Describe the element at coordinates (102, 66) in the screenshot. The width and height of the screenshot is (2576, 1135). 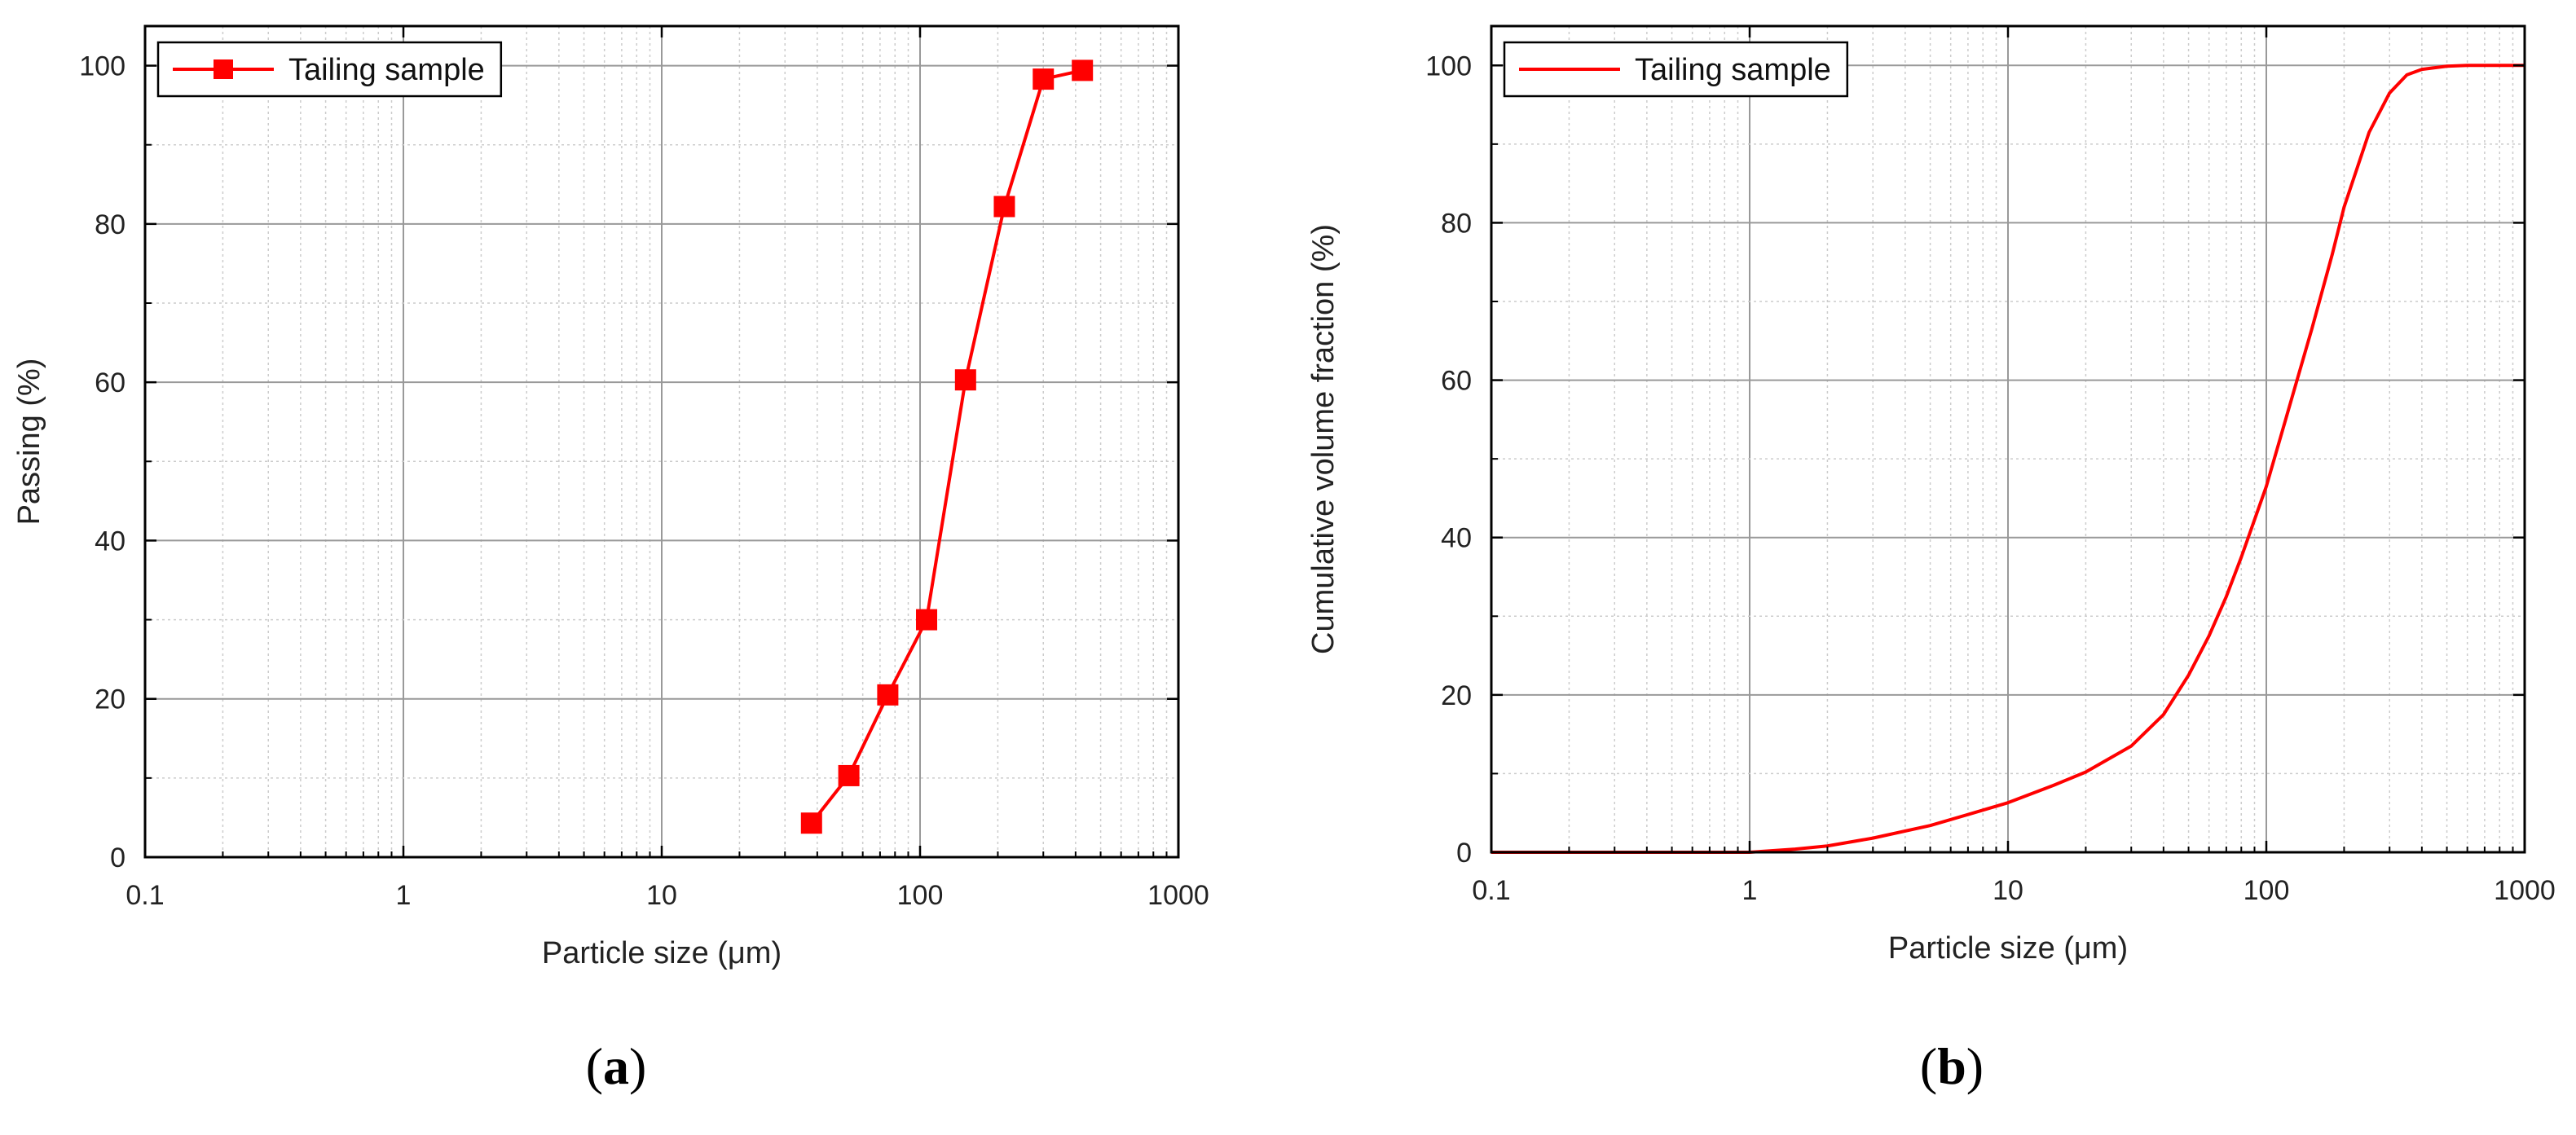
I see `panel-a-y-tick-label: 100` at that location.